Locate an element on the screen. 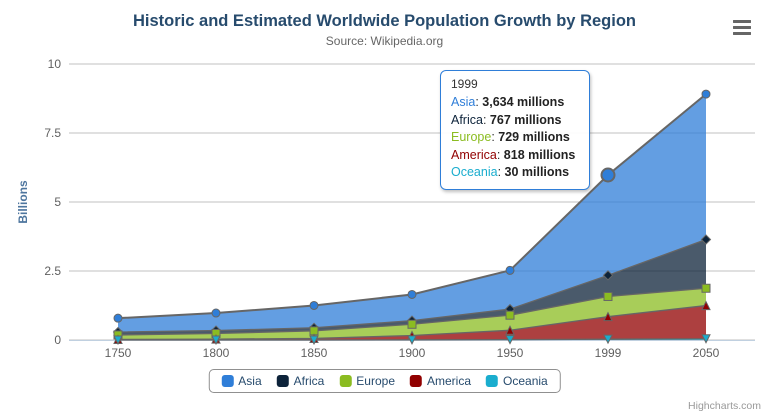  legend-item-asia: Asia is located at coordinates (241, 381).